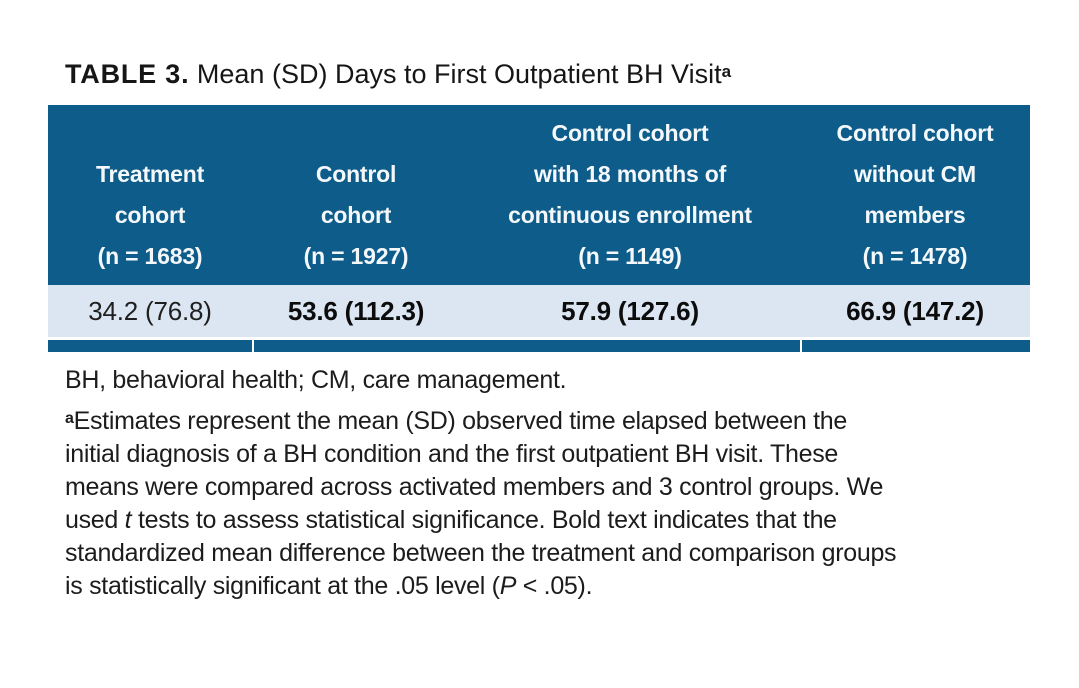 The width and height of the screenshot is (1079, 688). I want to click on header-line: with 18 months of, so click(630, 174).